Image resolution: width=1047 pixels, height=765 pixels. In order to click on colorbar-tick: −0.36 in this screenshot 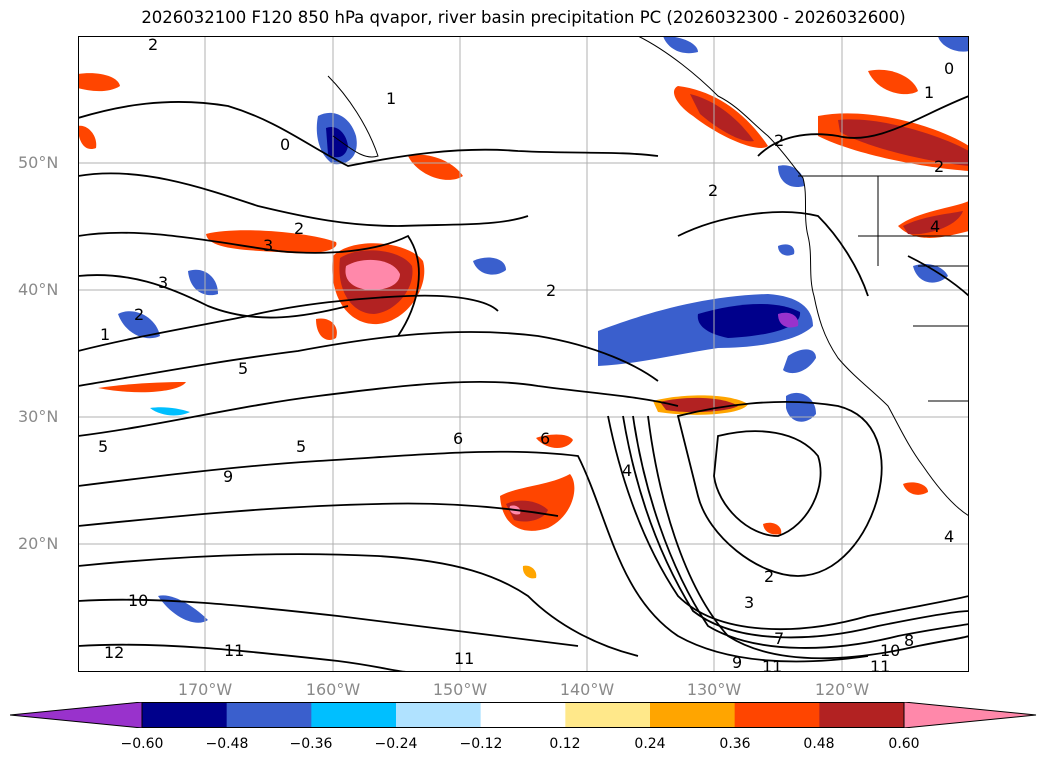, I will do `click(311, 744)`.